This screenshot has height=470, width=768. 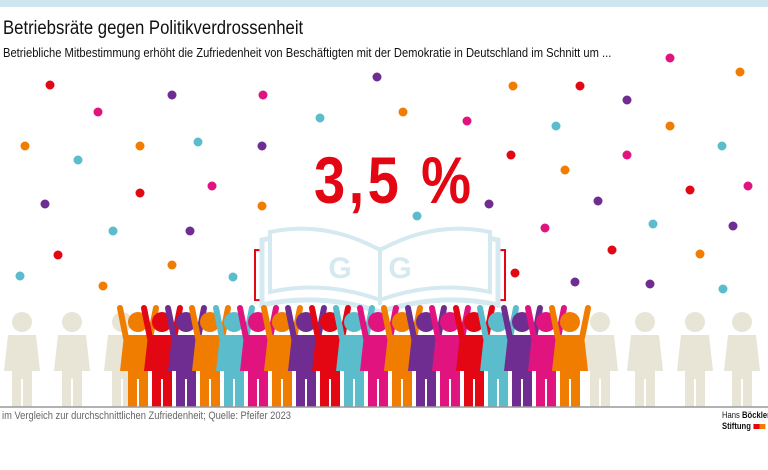 What do you see at coordinates (384, 3) in the screenshot?
I see `top-bar` at bounding box center [384, 3].